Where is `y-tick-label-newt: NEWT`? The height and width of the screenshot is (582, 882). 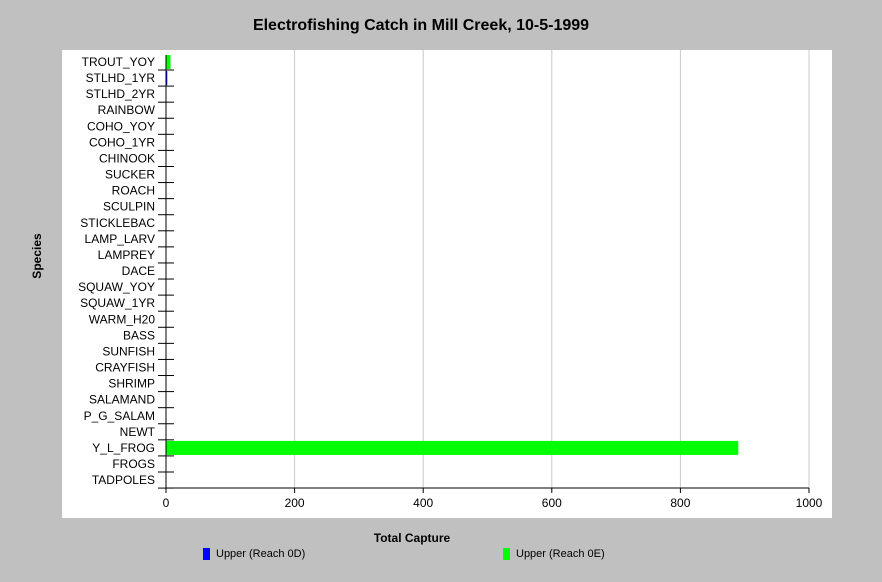
y-tick-label-newt: NEWT is located at coordinates (138, 432).